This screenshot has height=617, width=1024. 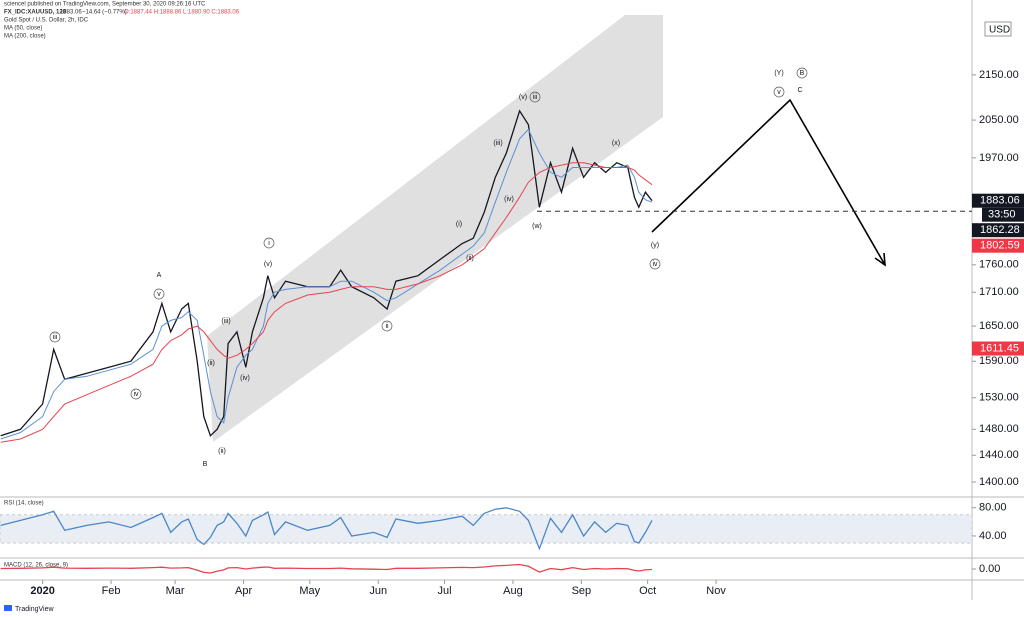 I want to click on wave-label: i, so click(x=269, y=243).